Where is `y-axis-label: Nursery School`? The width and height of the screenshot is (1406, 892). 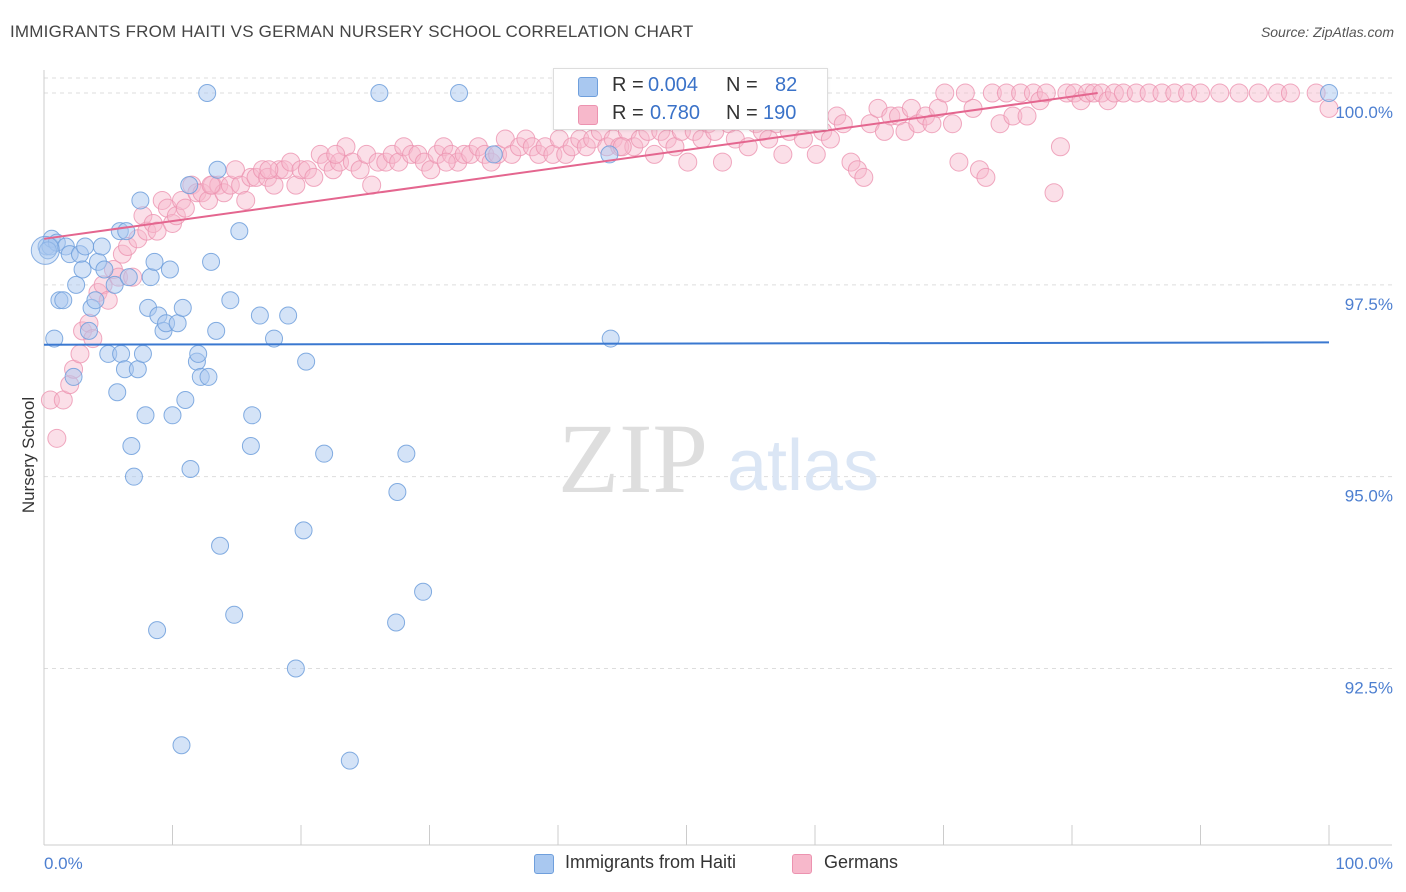 y-axis-label: Nursery School is located at coordinates (28, 455).